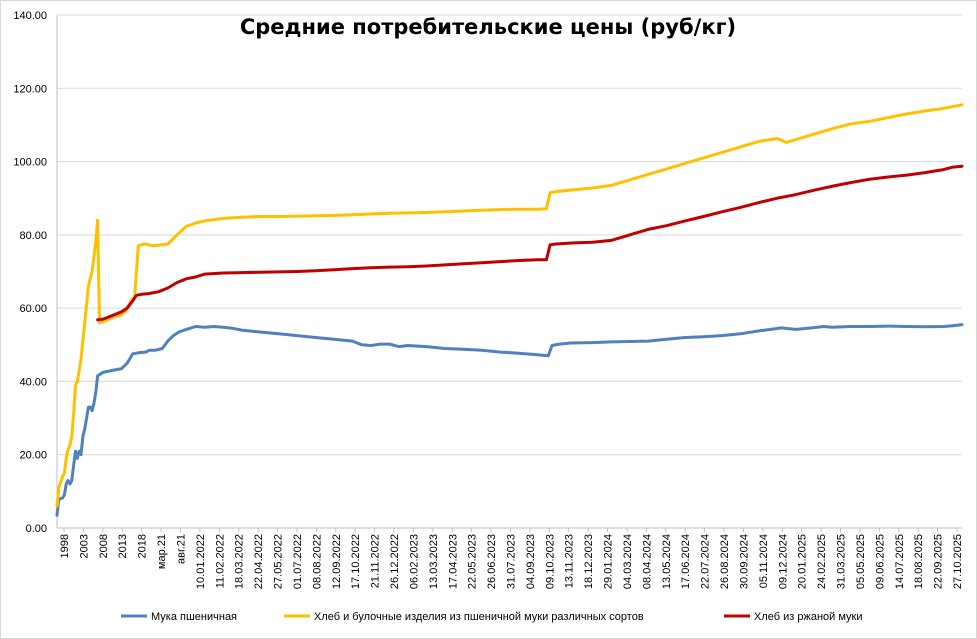 This screenshot has height=639, width=977. Describe the element at coordinates (65, 546) in the screenshot. I see `x-tick-label: 1998` at that location.